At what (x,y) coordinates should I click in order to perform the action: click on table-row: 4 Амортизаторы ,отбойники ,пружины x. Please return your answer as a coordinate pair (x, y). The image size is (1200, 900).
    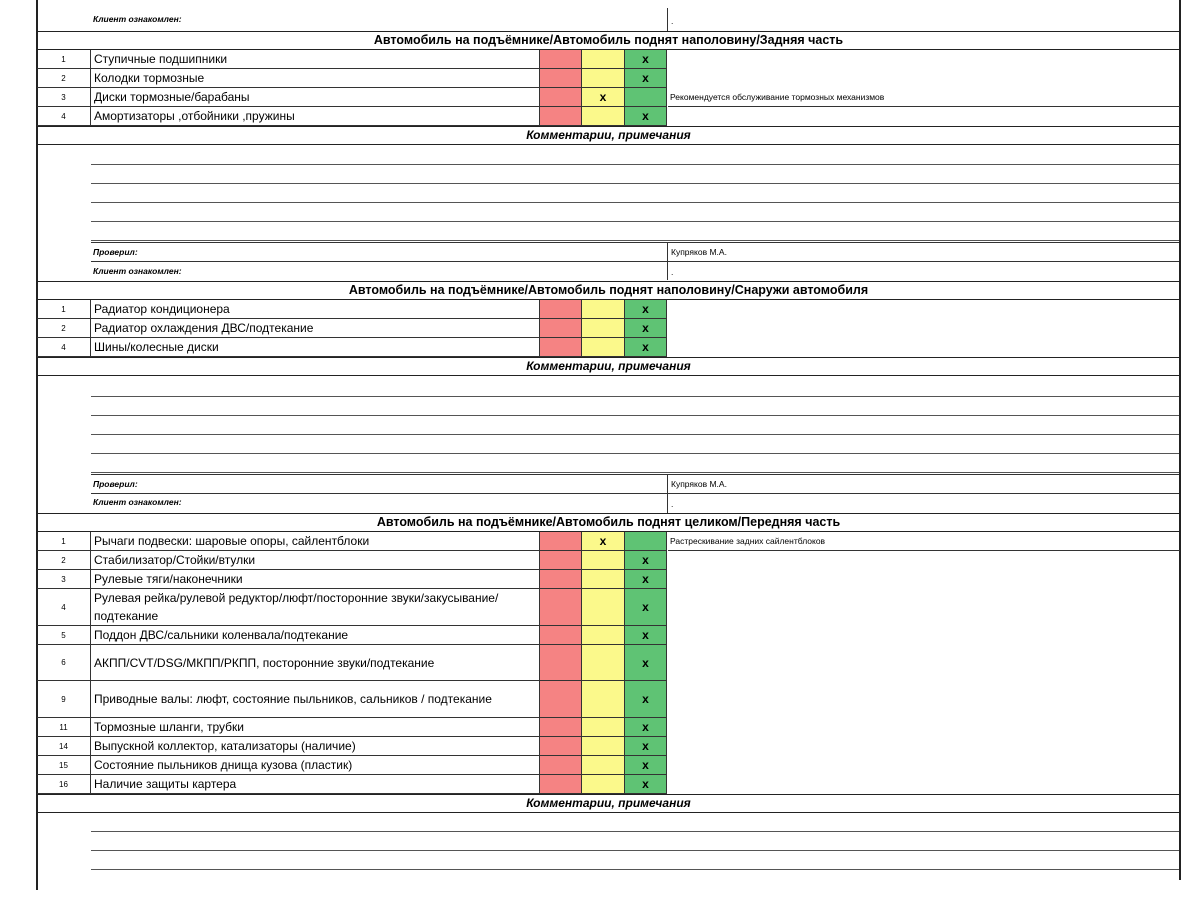
    Looking at the image, I should click on (608, 116).